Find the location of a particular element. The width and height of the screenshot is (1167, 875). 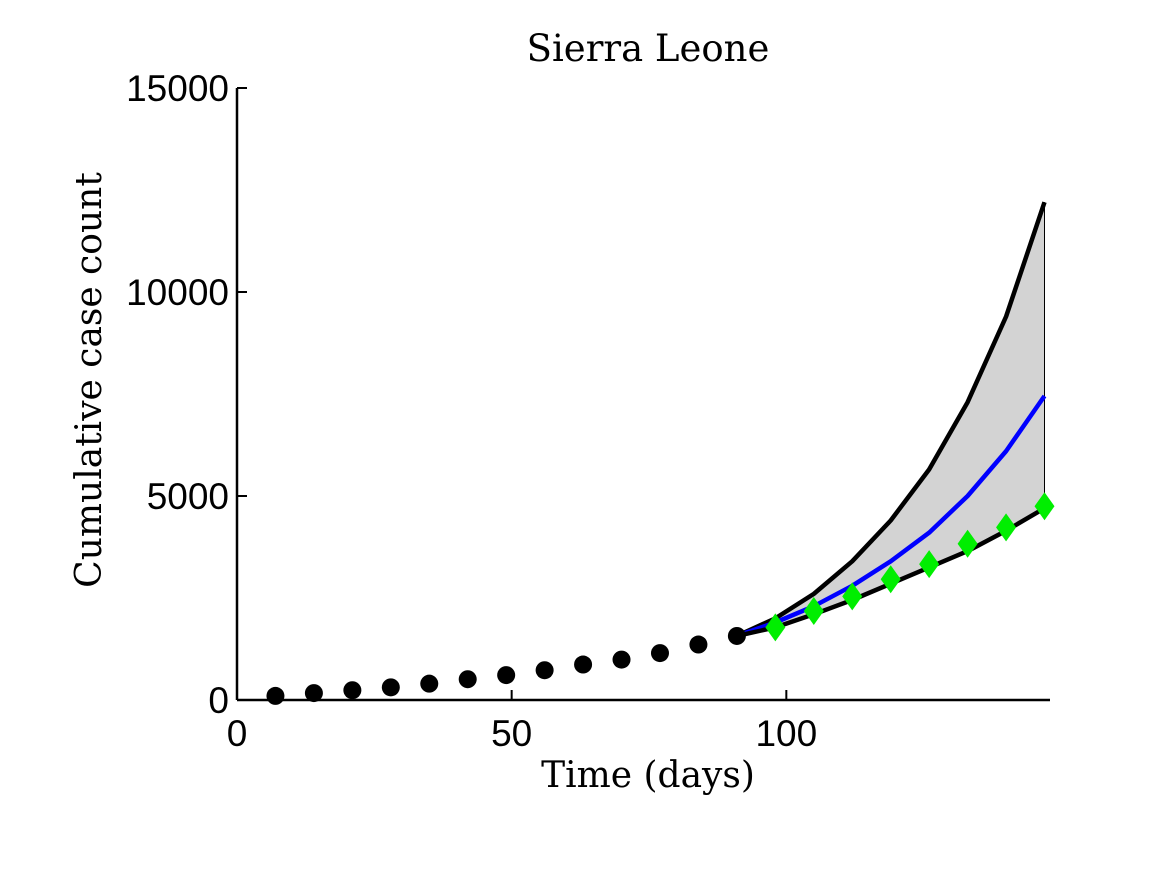

chart-title: Sierra Leone is located at coordinates (648, 48).